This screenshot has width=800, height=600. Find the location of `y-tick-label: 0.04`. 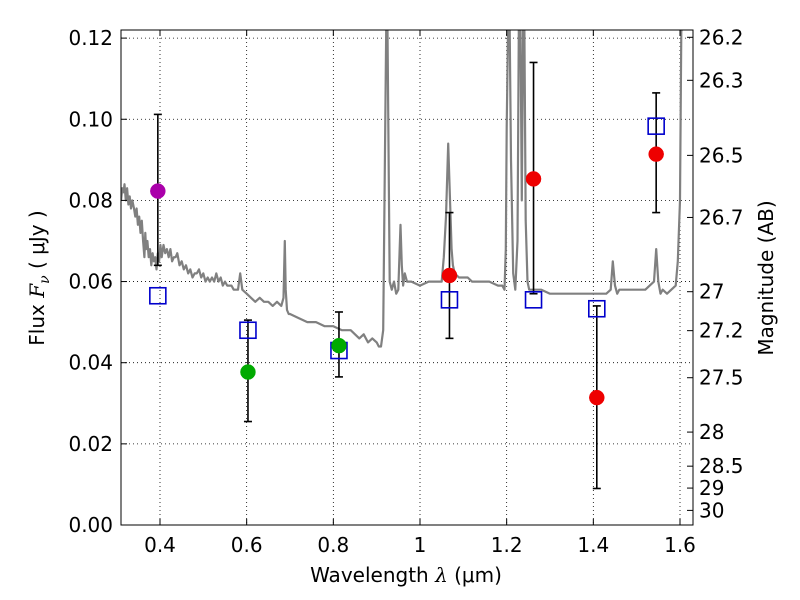

y-tick-label: 0.04 is located at coordinates (90, 363).